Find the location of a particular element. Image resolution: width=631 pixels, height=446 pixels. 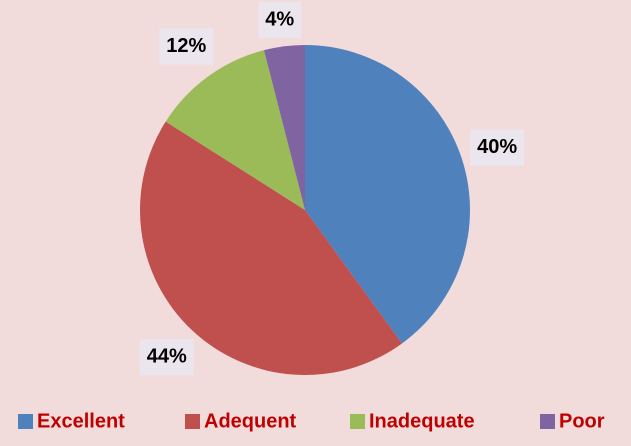

data-label: 44% is located at coordinates (167, 357).